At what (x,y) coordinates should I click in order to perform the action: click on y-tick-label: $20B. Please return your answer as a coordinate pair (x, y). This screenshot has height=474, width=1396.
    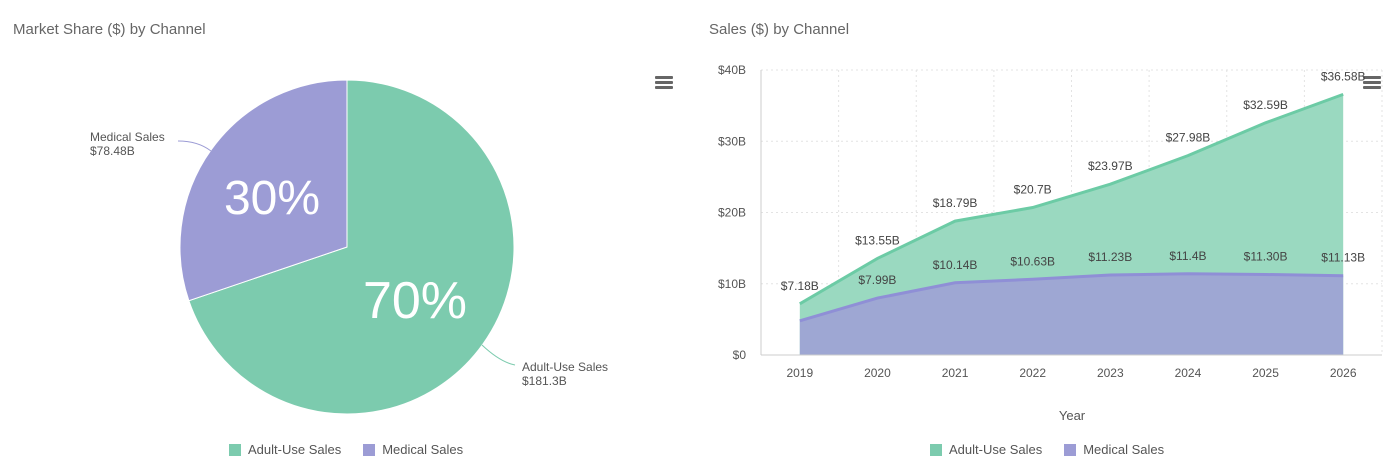
    Looking at the image, I should click on (732, 213).